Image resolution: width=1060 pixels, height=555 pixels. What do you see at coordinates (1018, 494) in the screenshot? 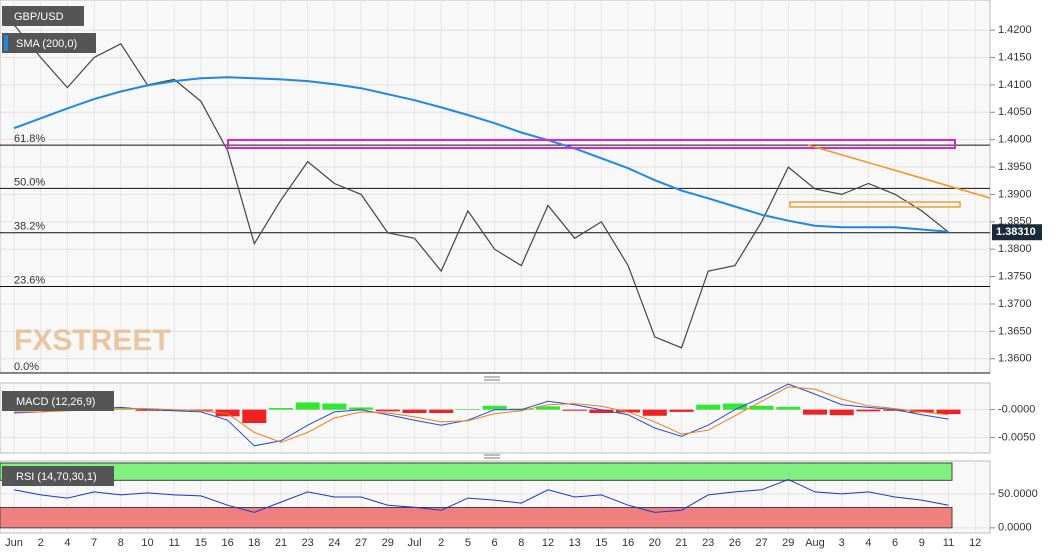
I see `y-tick-label: 50.0000` at bounding box center [1018, 494].